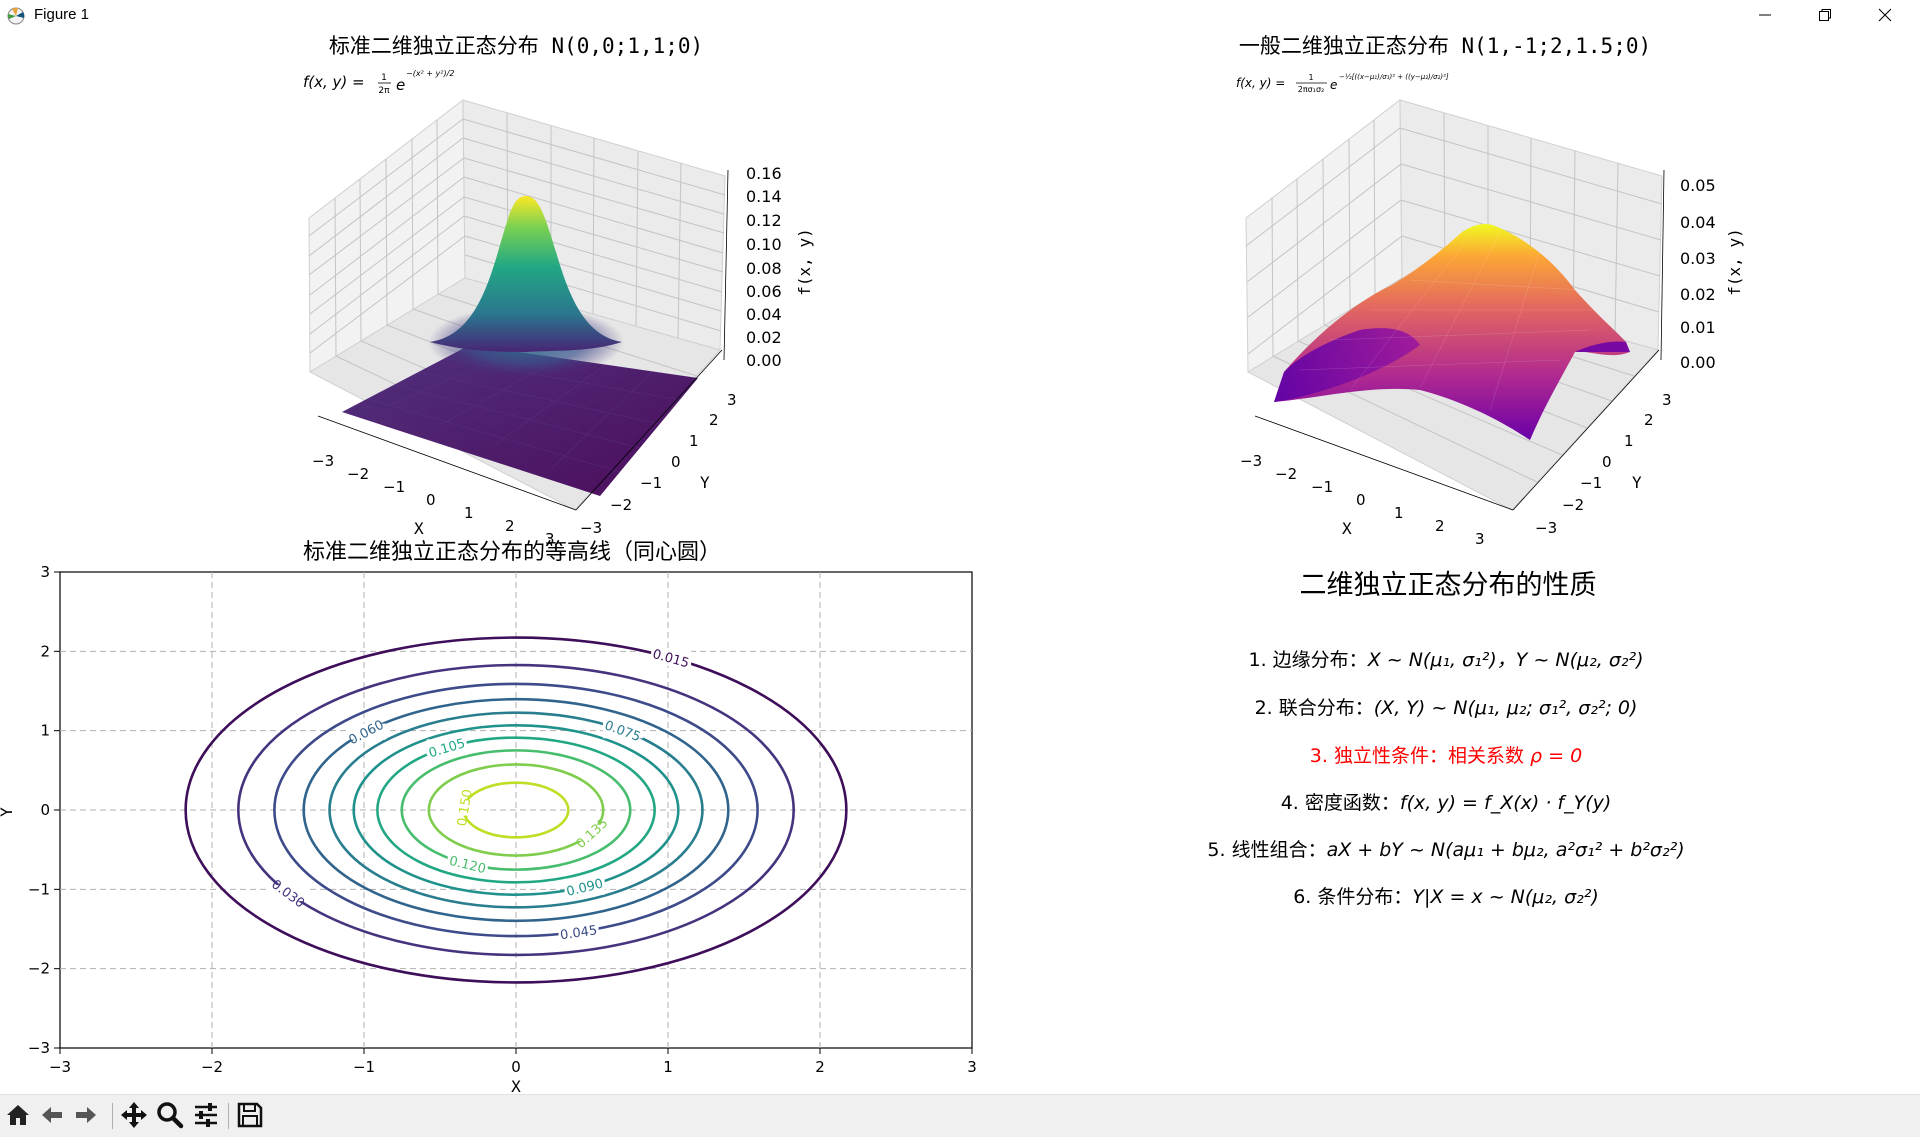  Describe the element at coordinates (1449, 321) in the screenshot. I see `panel2-surface-mesh` at that location.